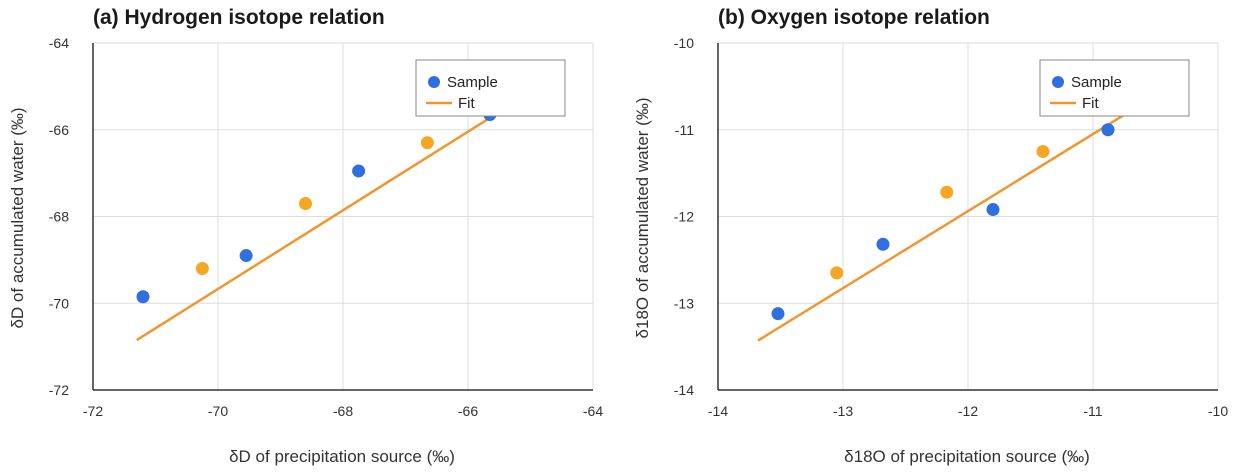  Describe the element at coordinates (239, 17) in the screenshot. I see `hydrogen-chart-title: (a) Hydrogen isotope relation` at that location.